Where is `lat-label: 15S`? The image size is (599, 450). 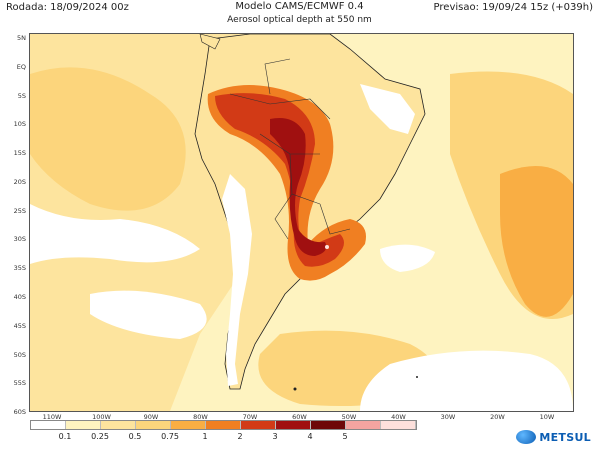 lat-label: 15S is located at coordinates (19, 153).